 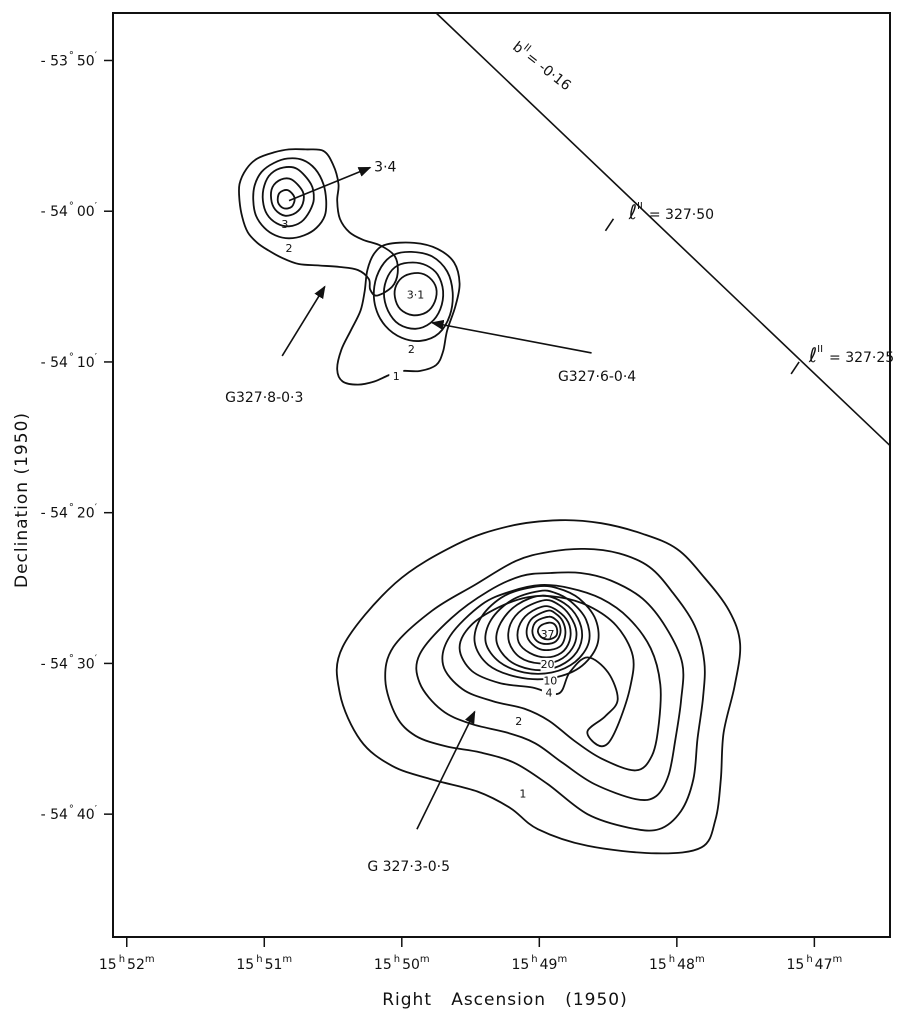 What do you see at coordinates (549, 965) in the screenshot?
I see `x-tick-minutes: 49` at bounding box center [549, 965].